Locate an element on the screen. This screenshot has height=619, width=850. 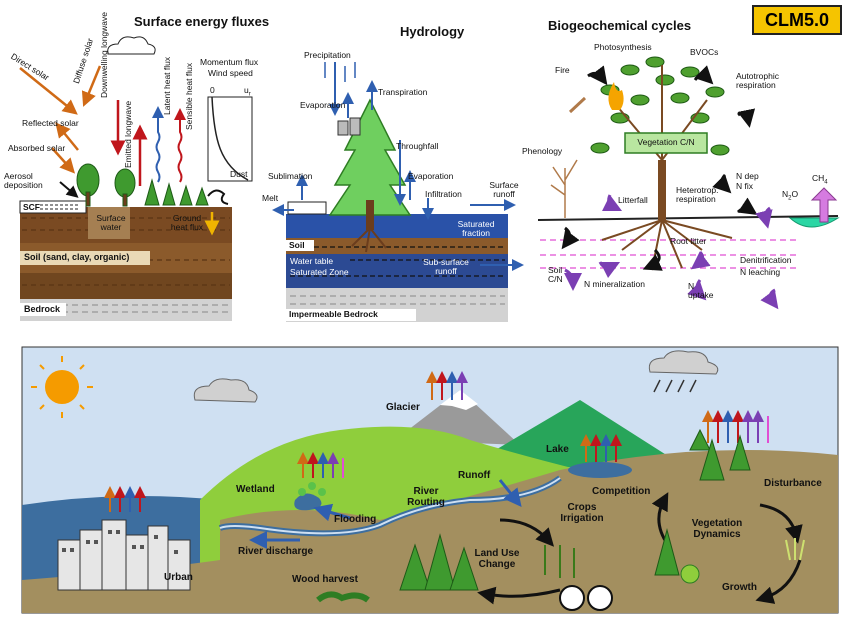
forest-trees is located at coordinates (575, 509).